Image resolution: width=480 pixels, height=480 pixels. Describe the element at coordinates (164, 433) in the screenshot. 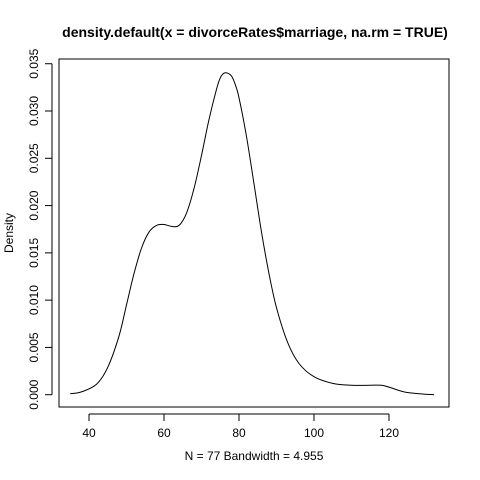

I see `x-tick-label: 60` at that location.